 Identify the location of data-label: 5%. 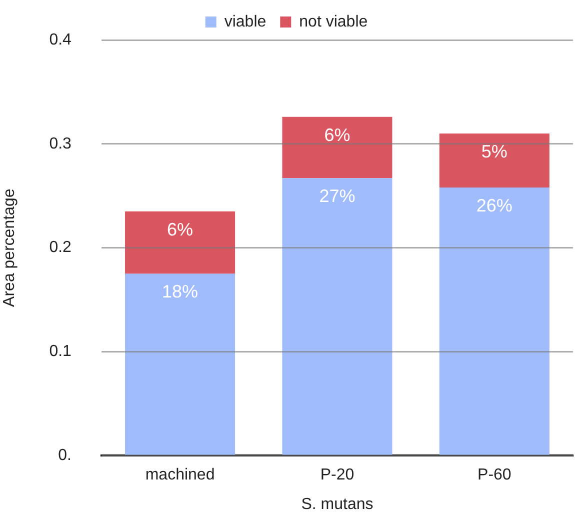
(494, 151).